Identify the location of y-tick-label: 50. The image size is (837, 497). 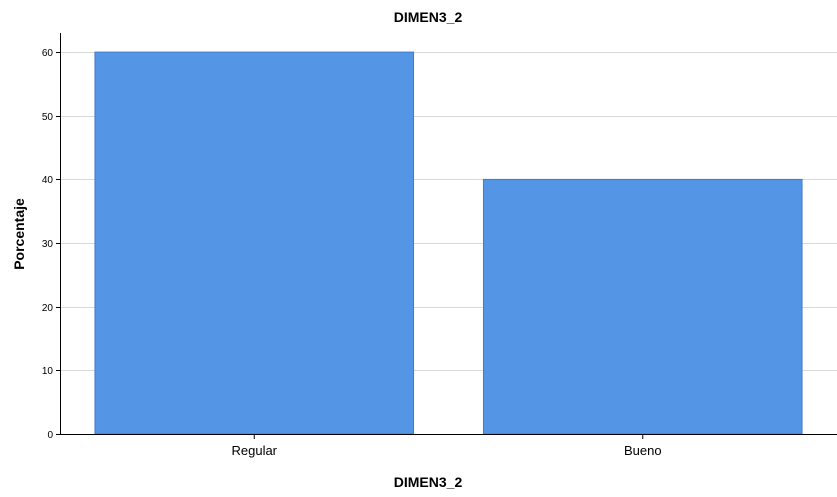
(48, 117).